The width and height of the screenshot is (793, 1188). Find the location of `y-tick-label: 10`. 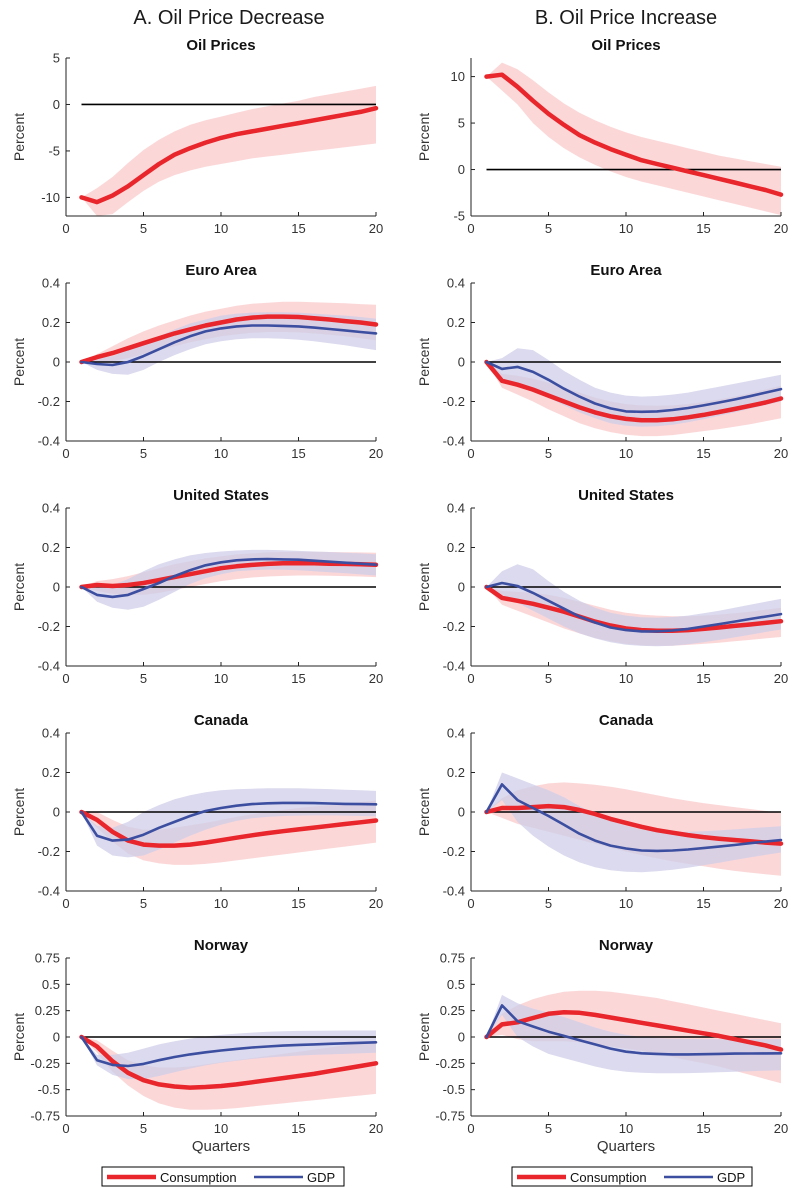

y-tick-label: 10 is located at coordinates (458, 76).